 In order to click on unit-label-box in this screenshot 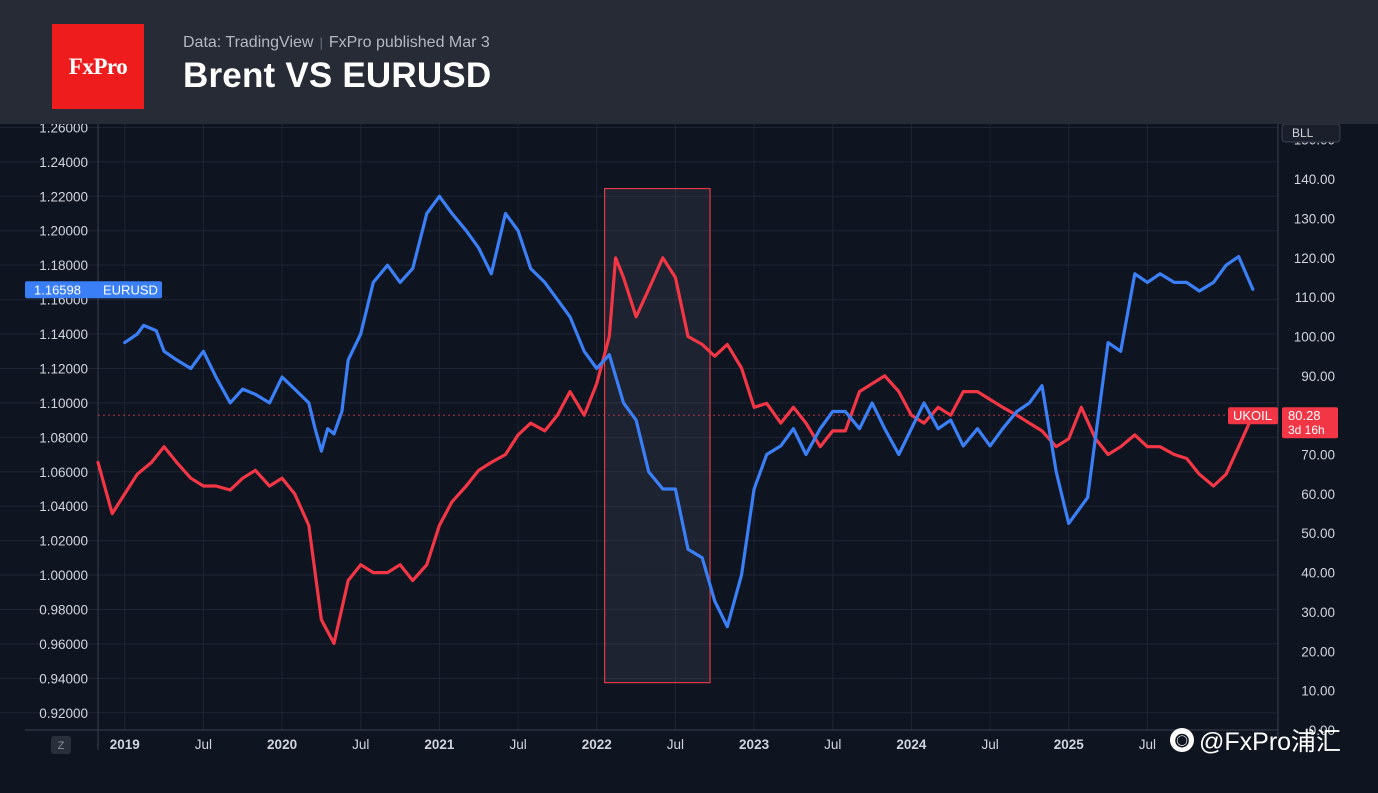, I will do `click(1311, 133)`.